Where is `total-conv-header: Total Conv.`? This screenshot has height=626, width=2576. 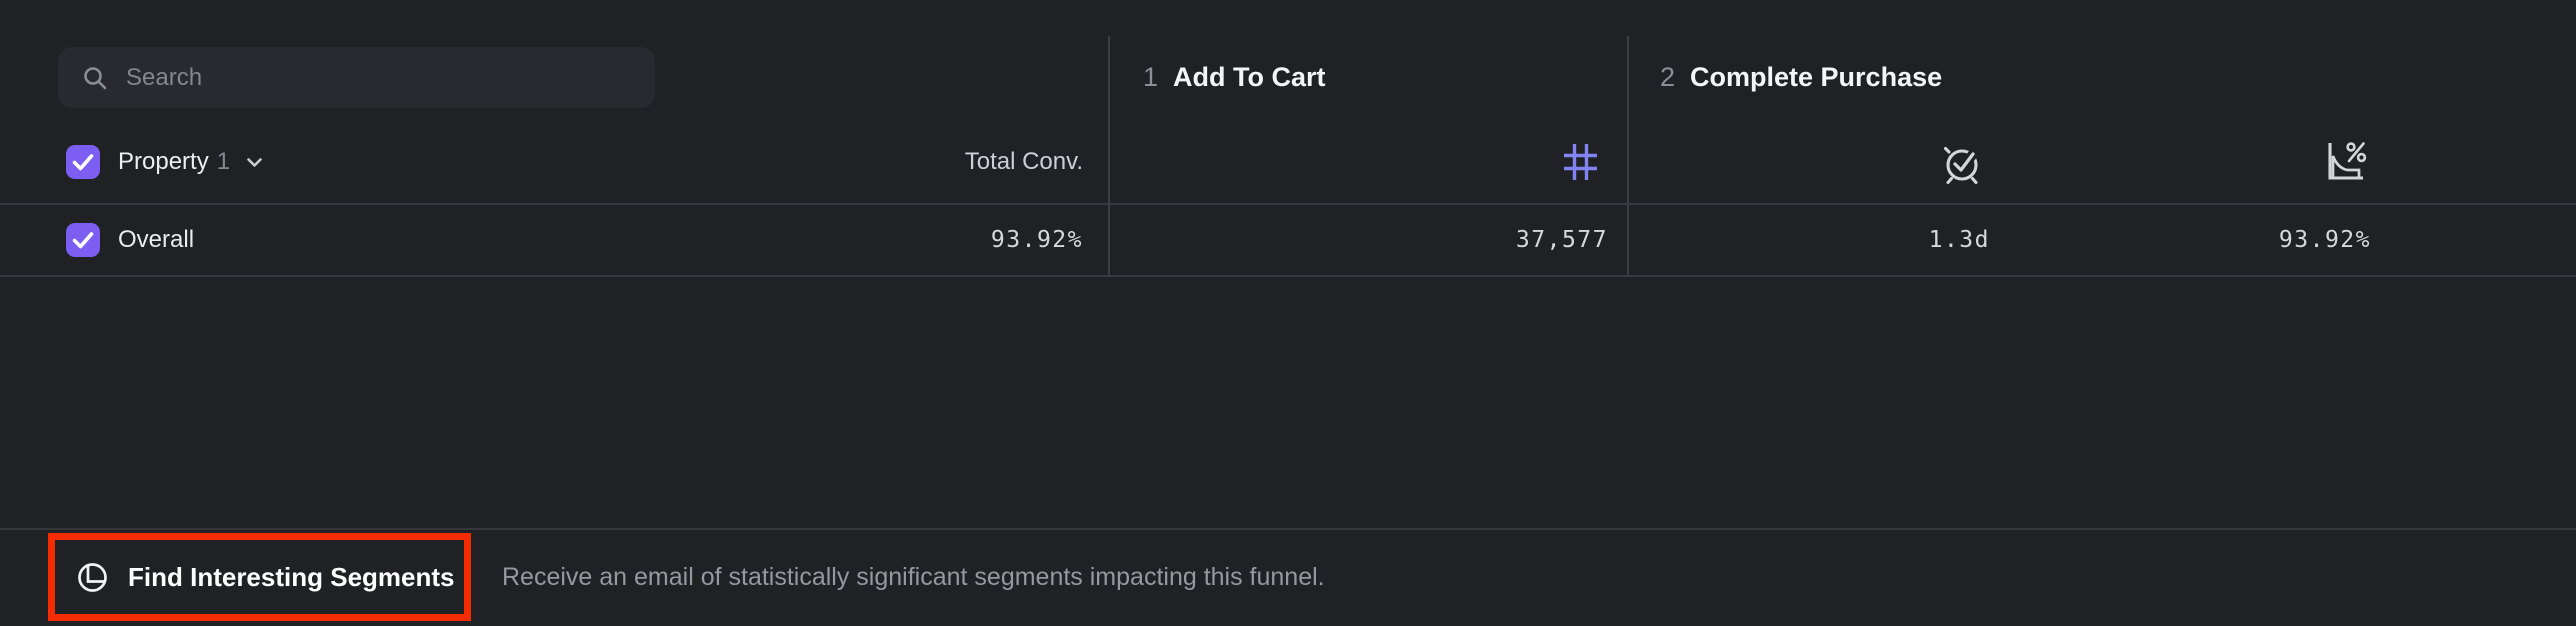
total-conv-header: Total Conv. is located at coordinates (1023, 161).